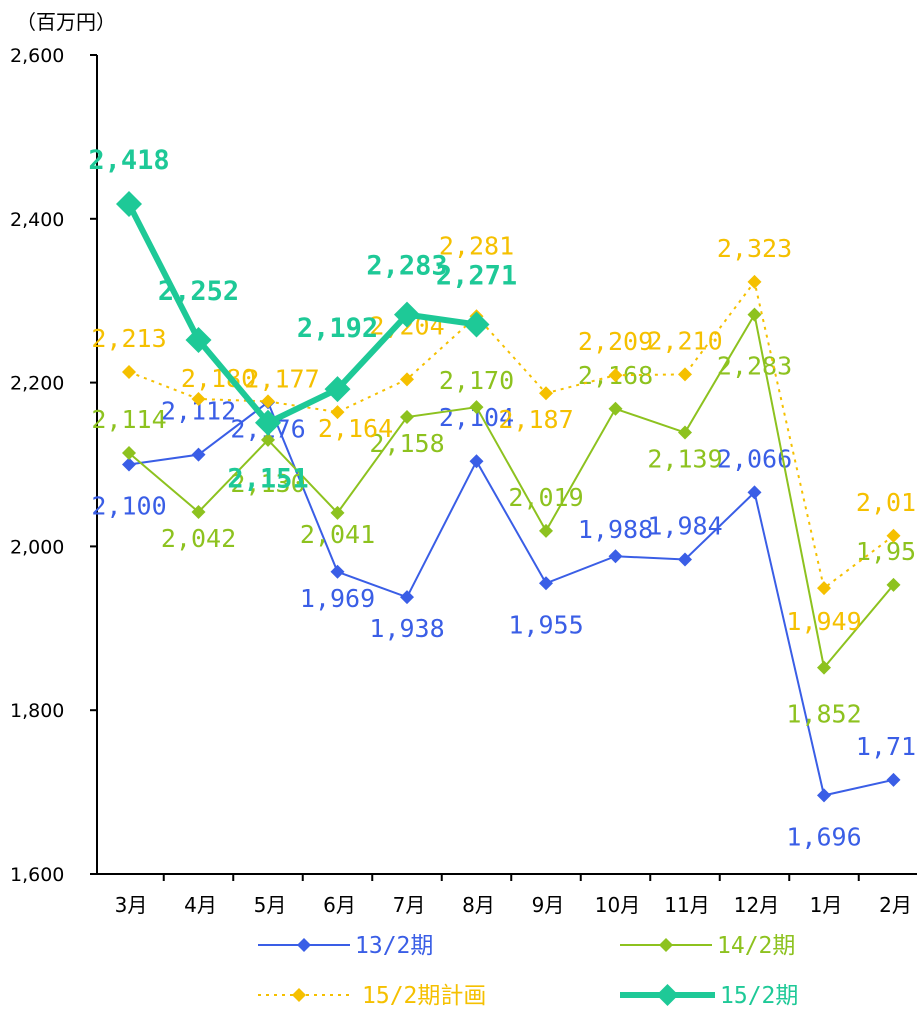 Image resolution: width=917 pixels, height=1011 pixels. Describe the element at coordinates (37, 711) in the screenshot. I see `y-tick-label: 1,800` at that location.